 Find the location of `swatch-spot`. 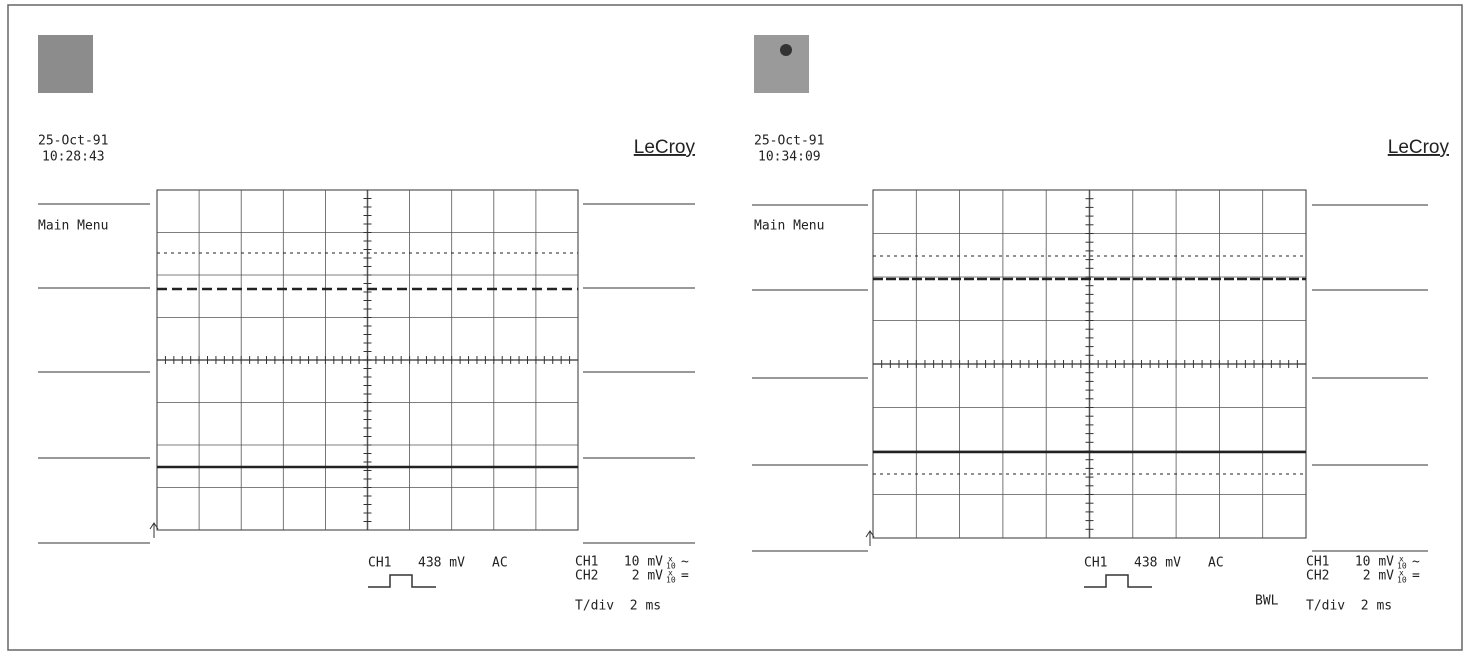

swatch-spot is located at coordinates (786, 50).